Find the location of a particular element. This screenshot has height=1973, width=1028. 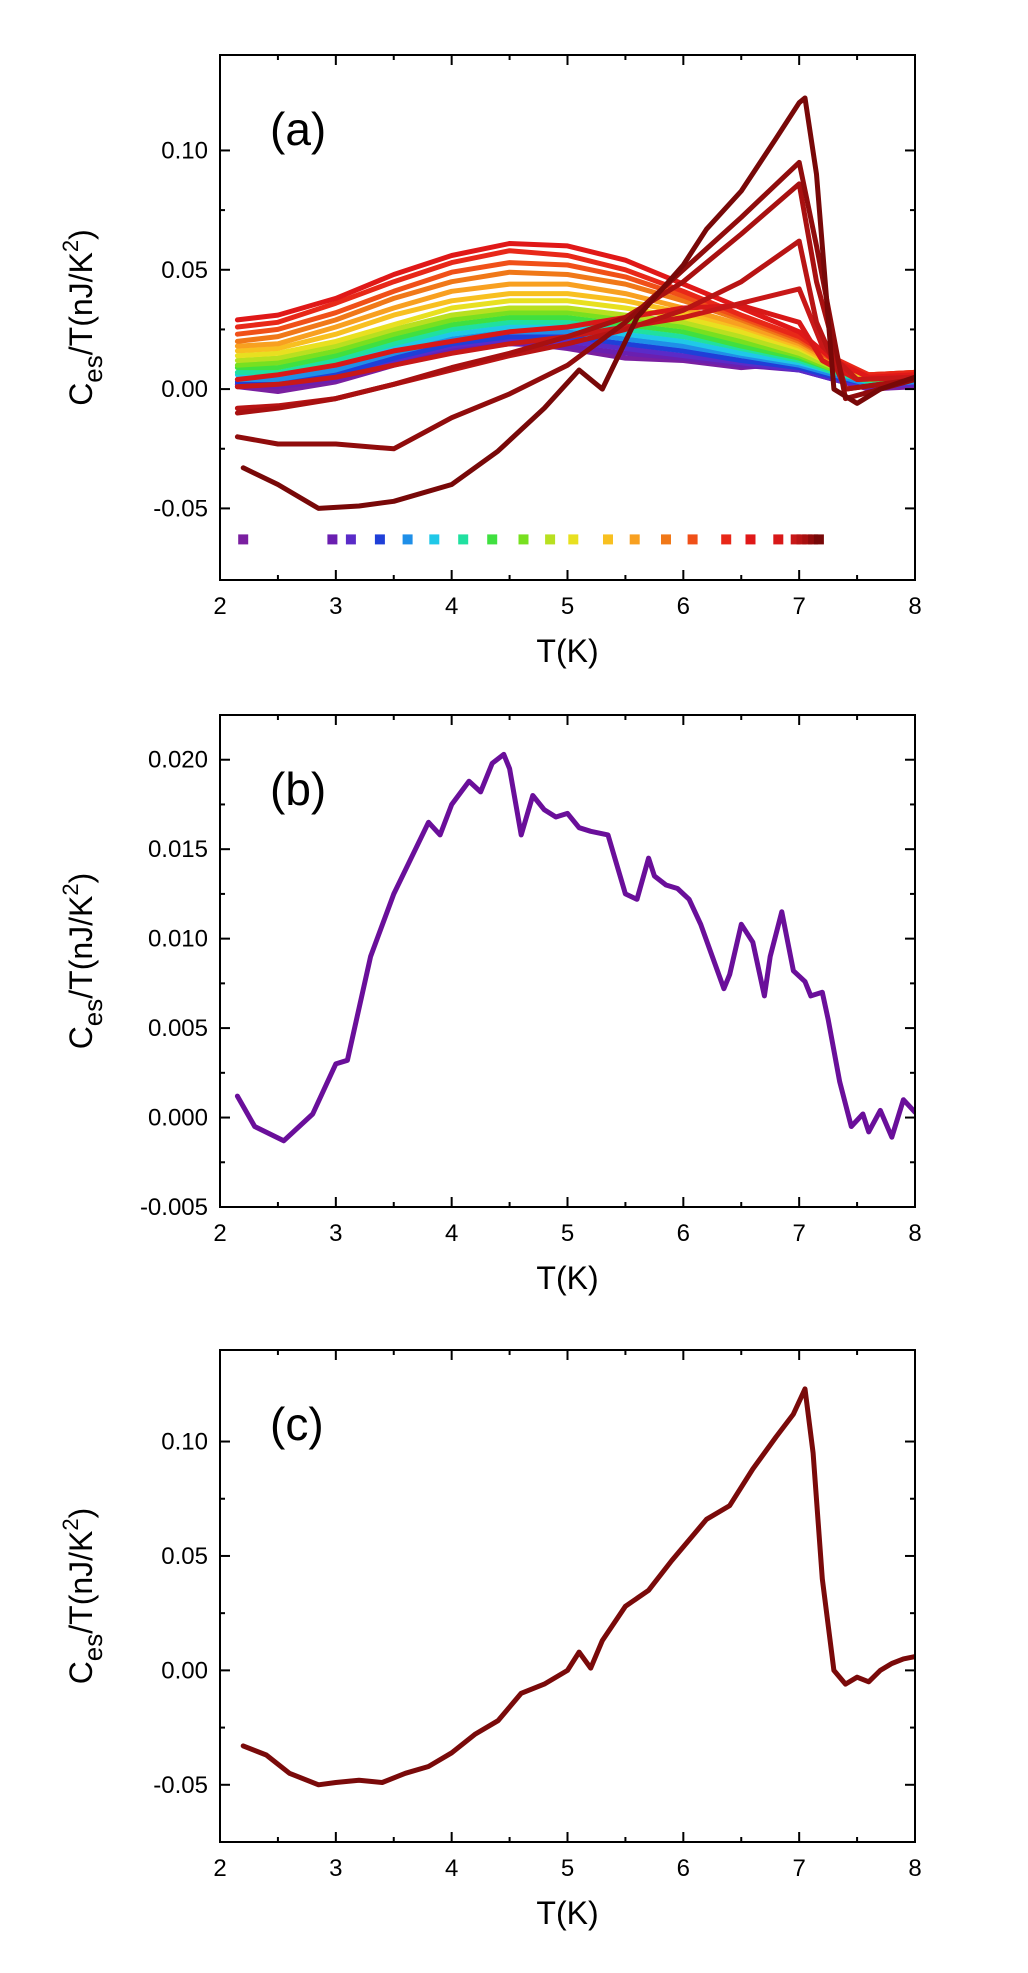

x-tick-label-b-1: 3 is located at coordinates (335, 1233).